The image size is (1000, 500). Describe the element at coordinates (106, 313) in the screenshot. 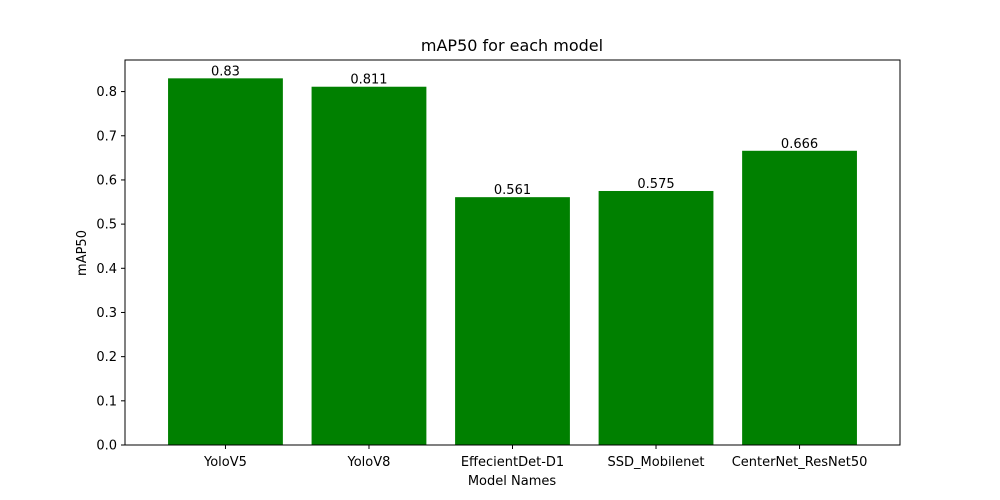

I see `y-tick-label: 0.3` at that location.